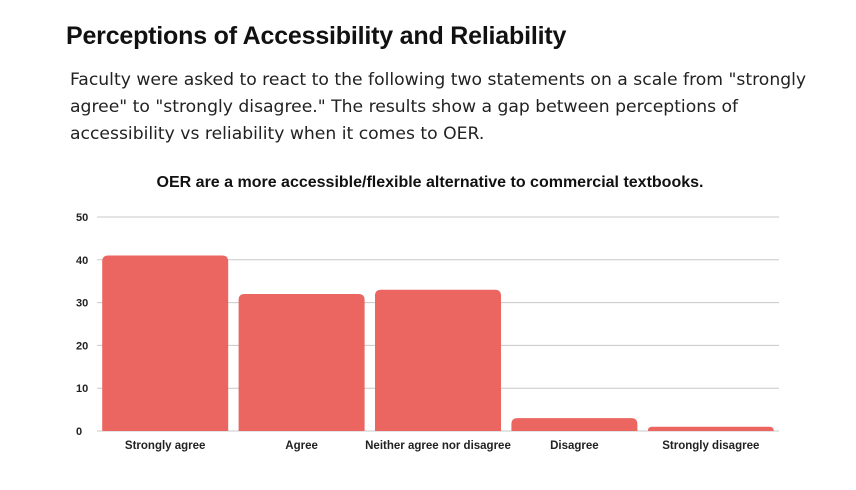  What do you see at coordinates (574, 446) in the screenshot?
I see `x-category-label: Disagree` at bounding box center [574, 446].